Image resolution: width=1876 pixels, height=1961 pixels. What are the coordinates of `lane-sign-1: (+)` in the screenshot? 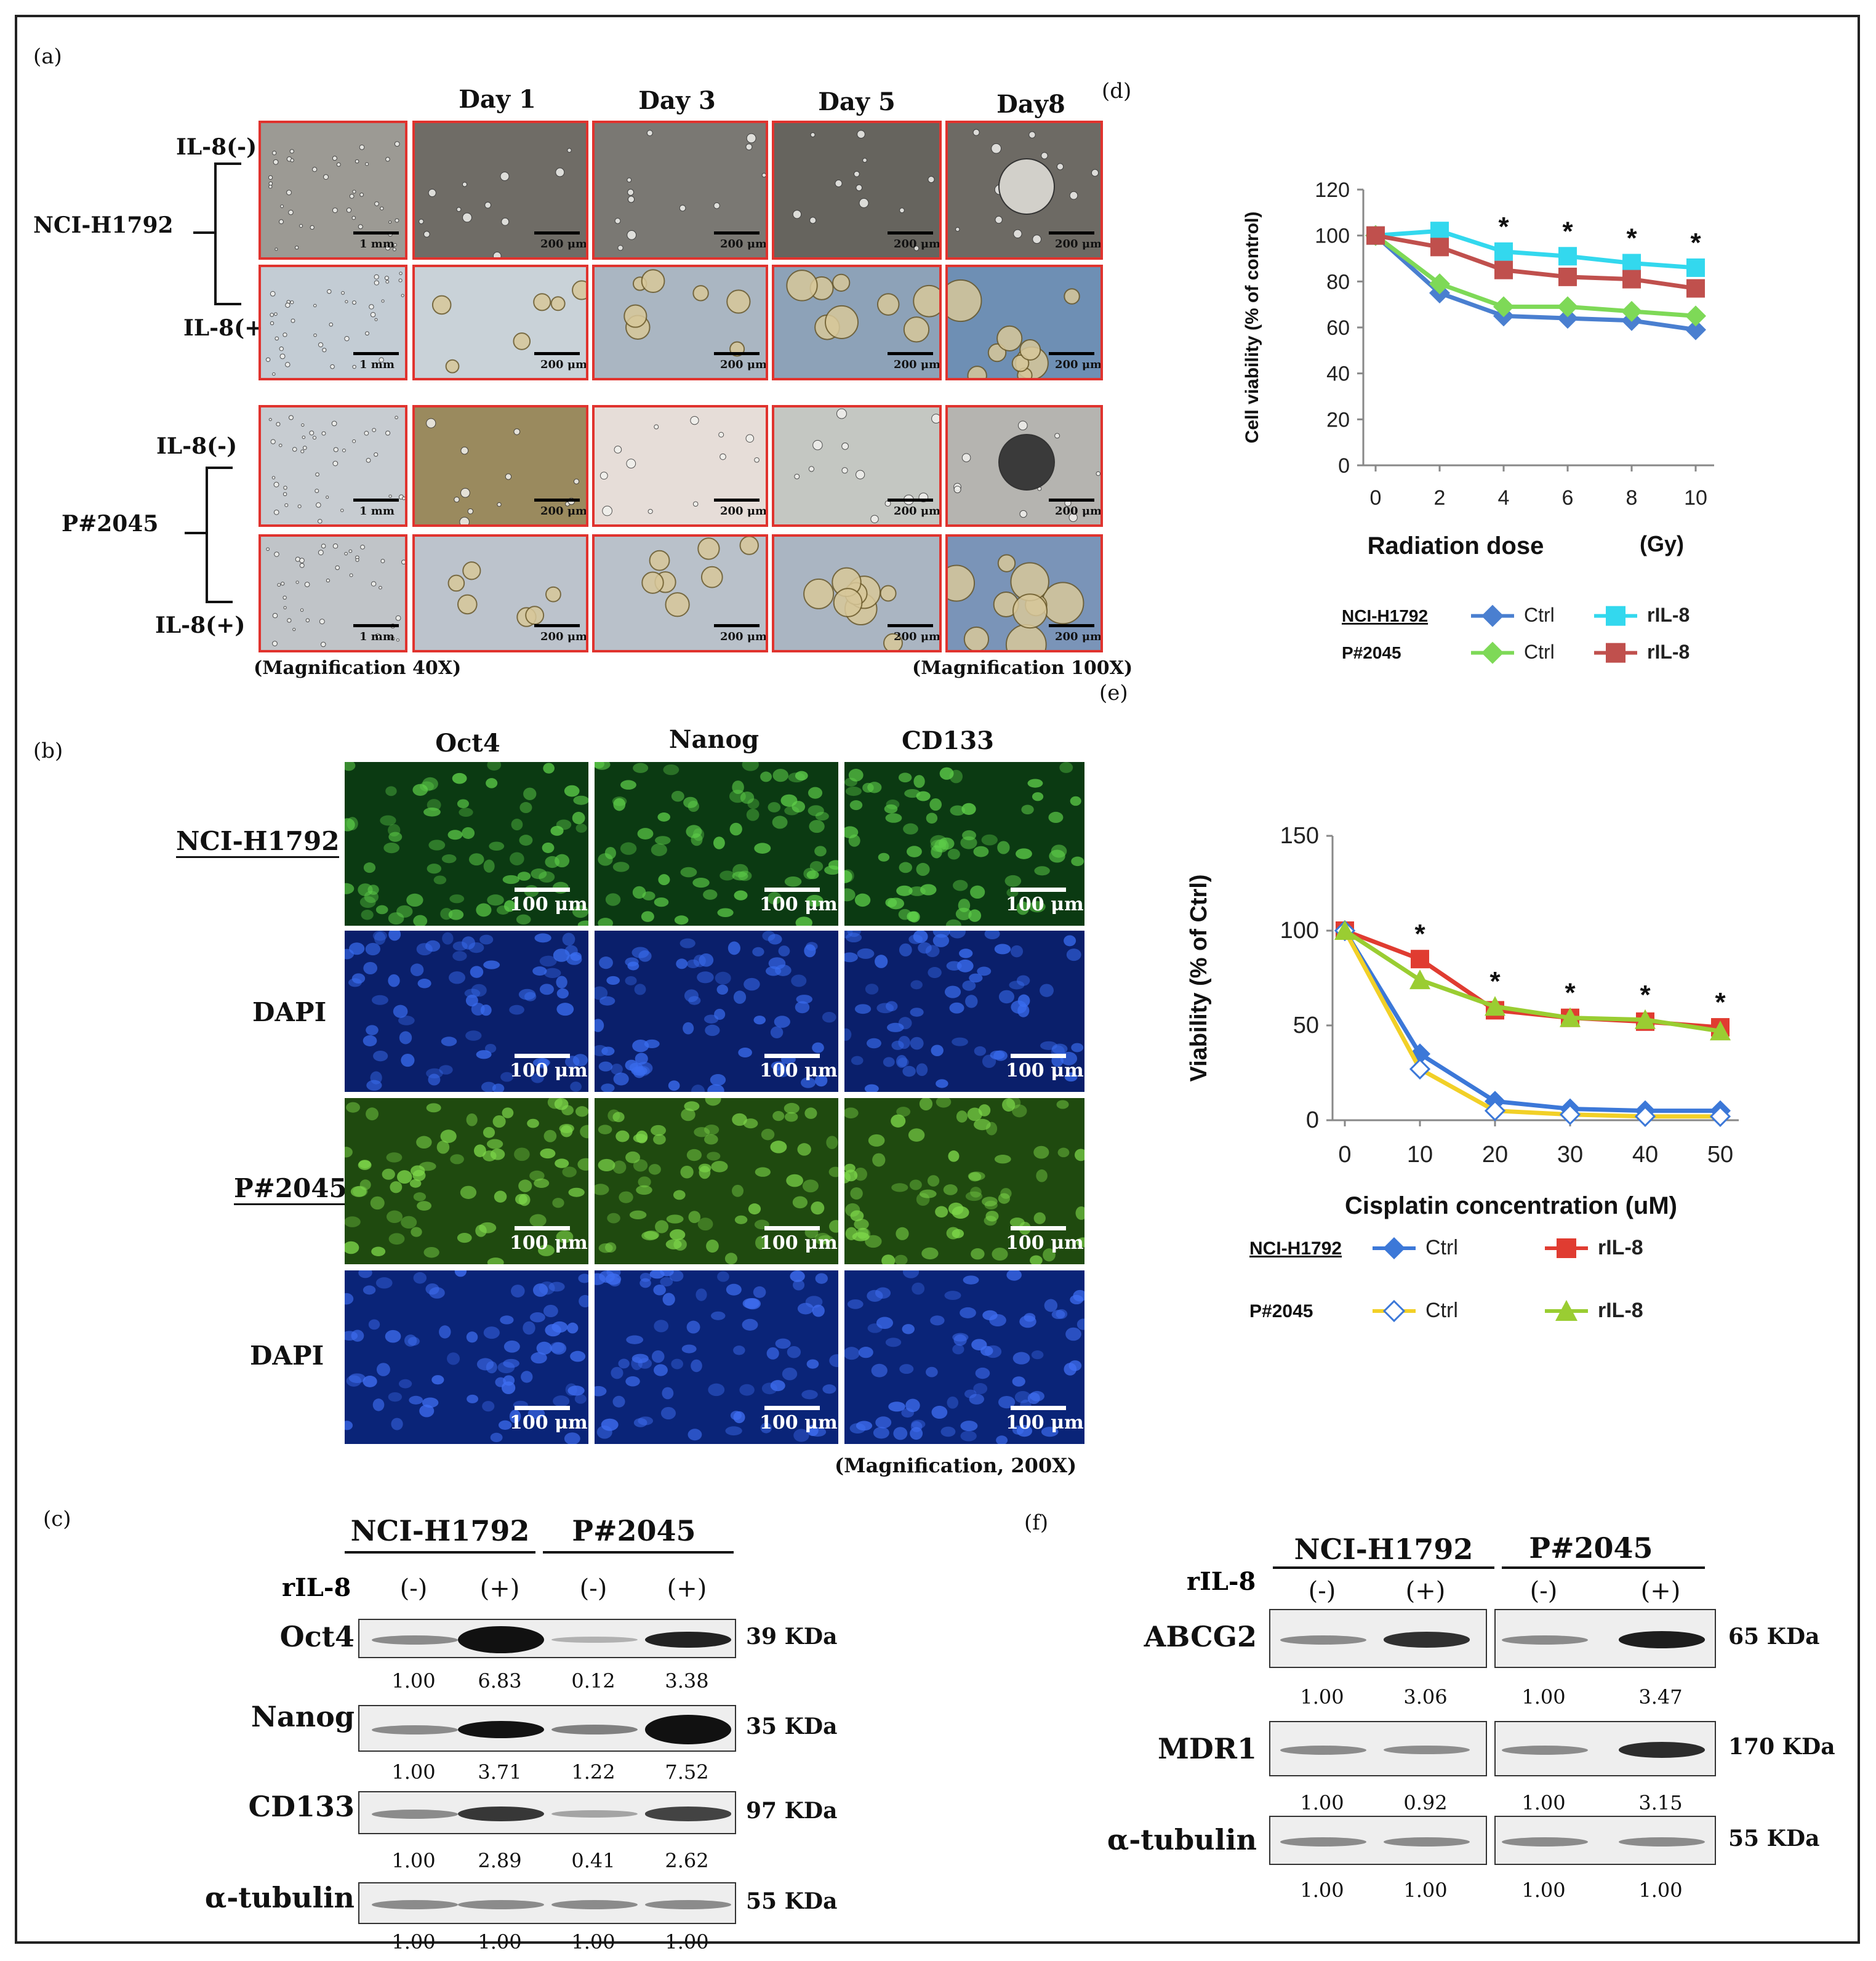 It's located at (1426, 1591).